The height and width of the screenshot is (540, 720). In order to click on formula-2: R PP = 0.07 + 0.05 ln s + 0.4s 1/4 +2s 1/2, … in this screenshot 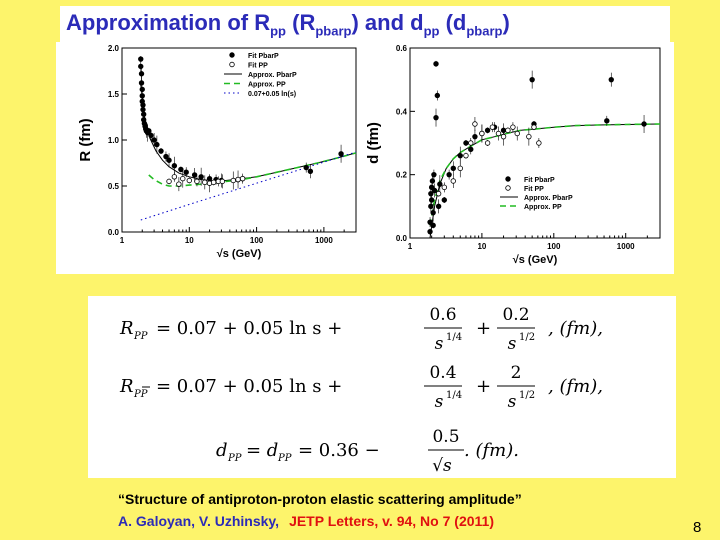, I will do `click(361, 387)`.